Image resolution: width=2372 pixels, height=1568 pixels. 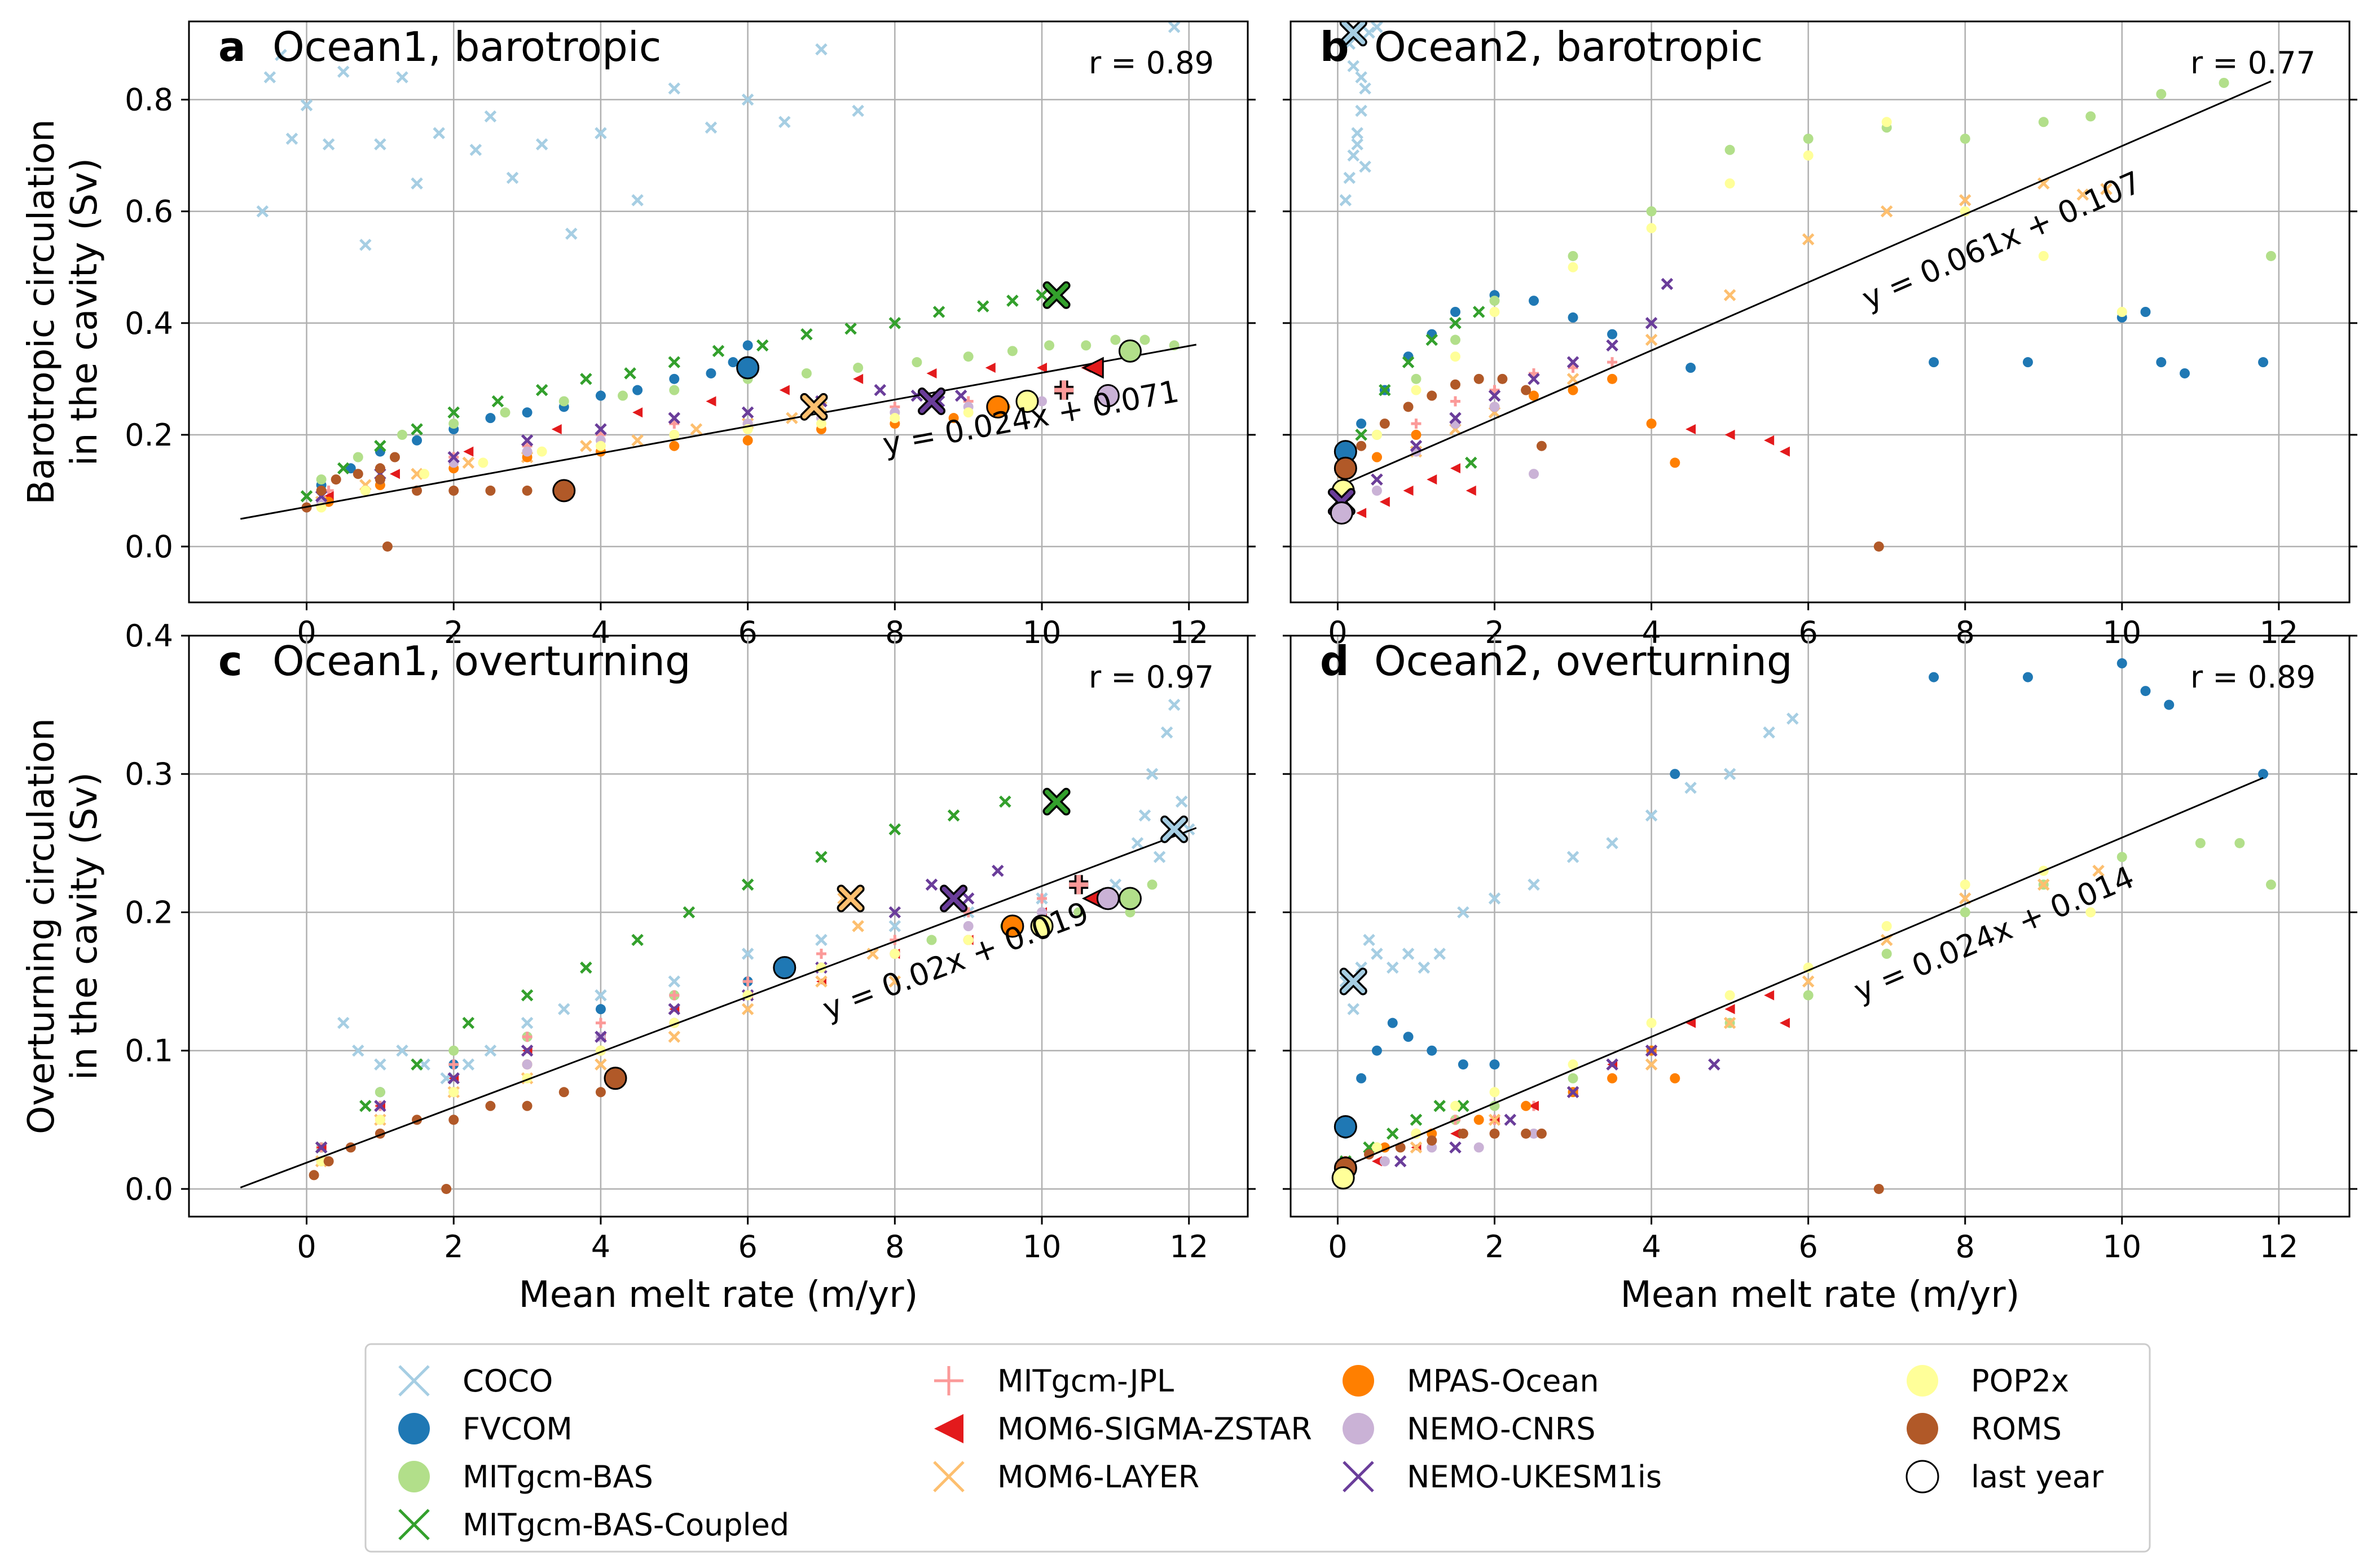 I want to click on fit-line, so click(x=718, y=1007).